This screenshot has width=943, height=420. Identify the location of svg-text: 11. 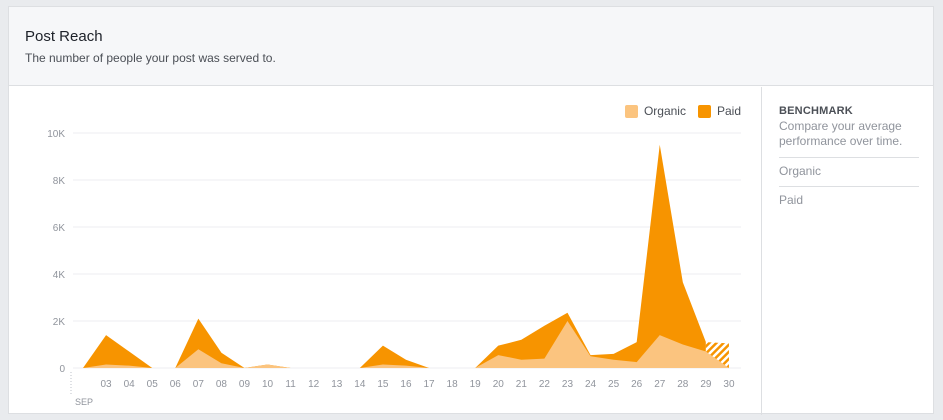
(290, 384).